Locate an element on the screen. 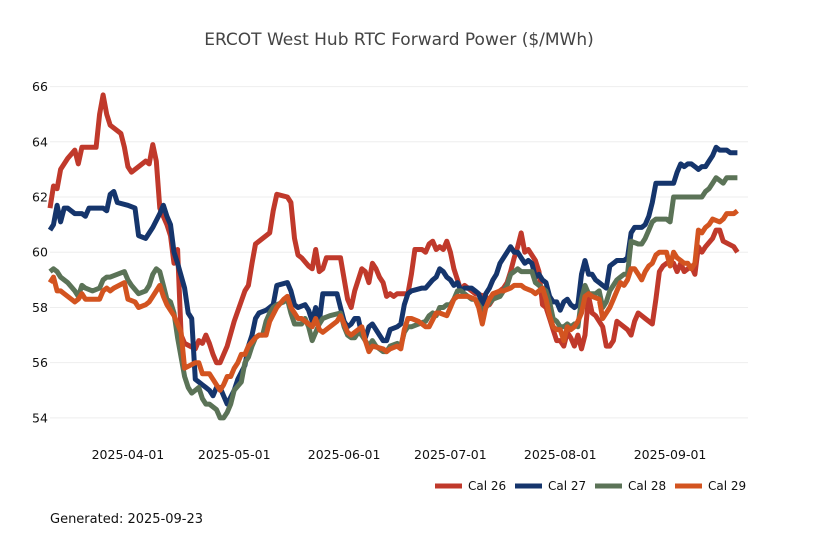 The height and width of the screenshot is (545, 818). y-tick-label: 58 is located at coordinates (40, 307).